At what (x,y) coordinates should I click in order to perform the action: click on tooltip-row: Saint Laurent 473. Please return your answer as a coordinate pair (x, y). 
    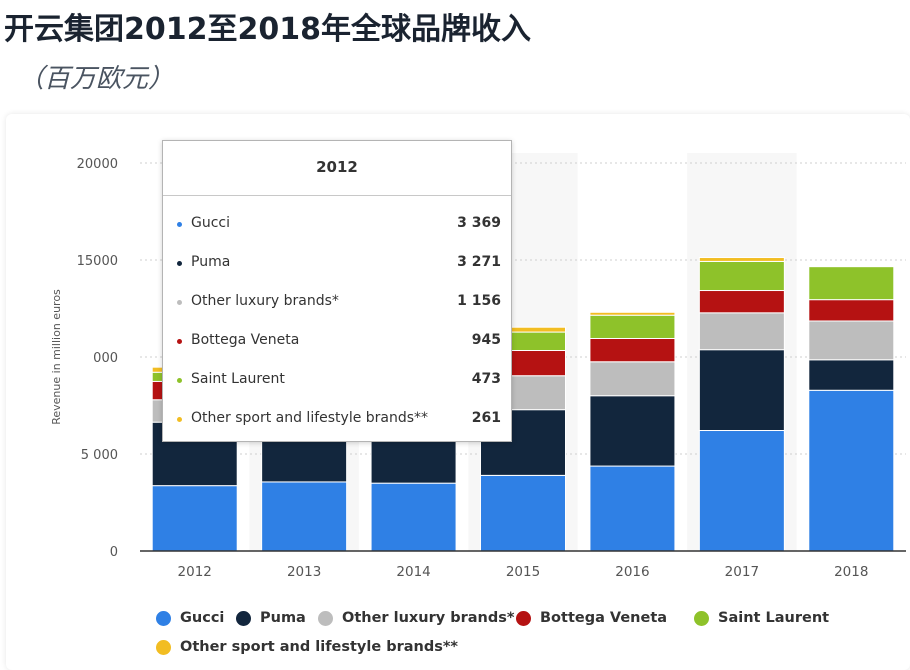
    Looking at the image, I should click on (337, 381).